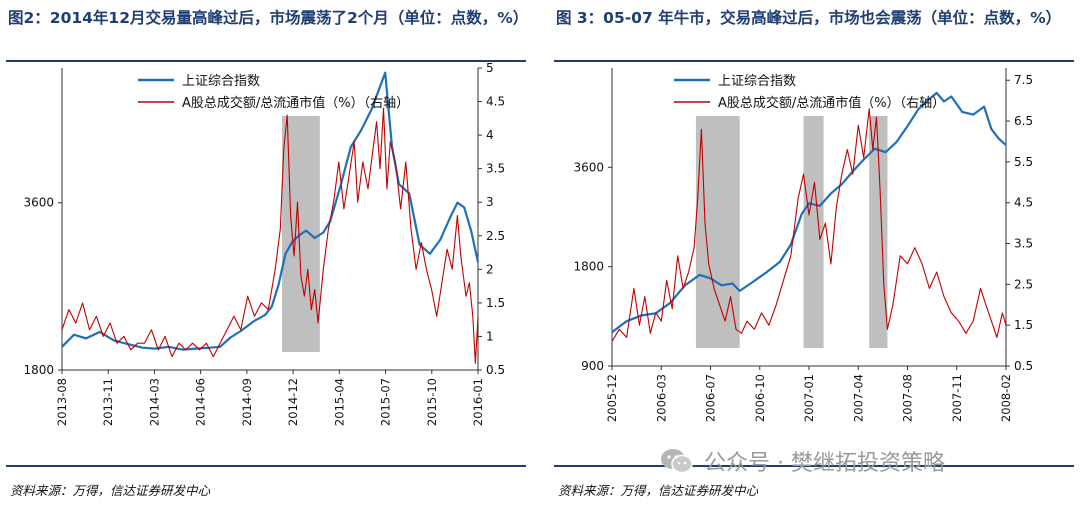 This screenshot has height=505, width=1080. I want to click on figure-2-source: 资料来源：万得，信达证券研发中心, so click(110, 490).